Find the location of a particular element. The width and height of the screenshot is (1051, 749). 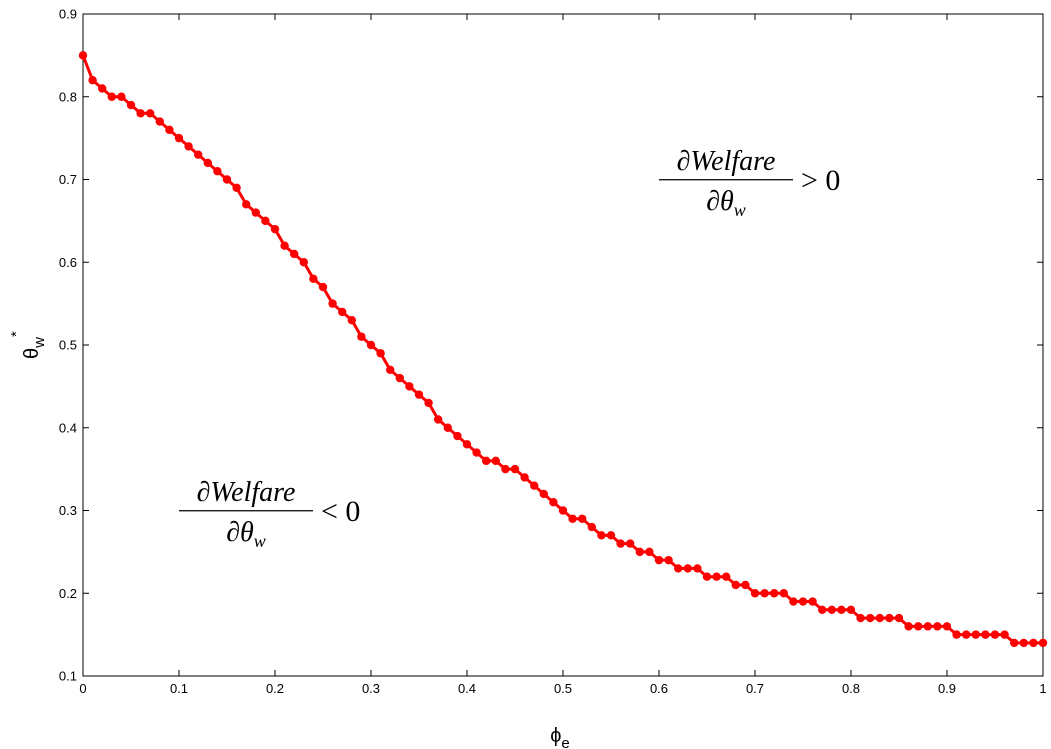

annotation-denominator-symbol: ∂θ is located at coordinates (240, 532).